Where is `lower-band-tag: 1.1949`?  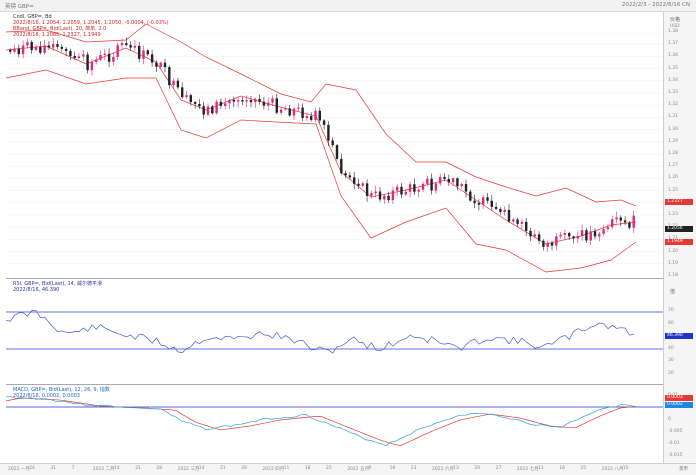 lower-band-tag: 1.1949 is located at coordinates (679, 242).